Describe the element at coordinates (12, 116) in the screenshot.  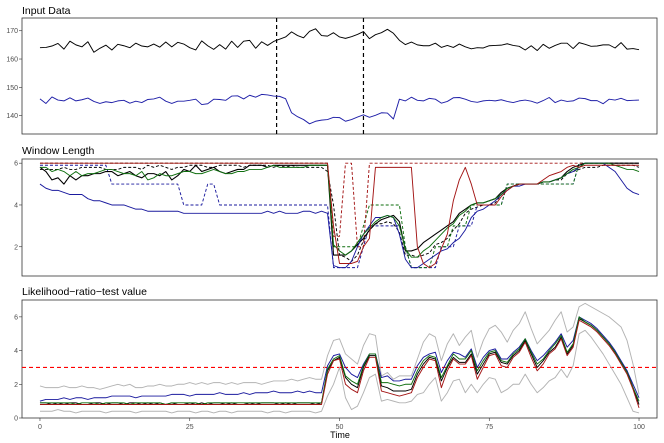
I see `y-tick-label: 140` at that location.